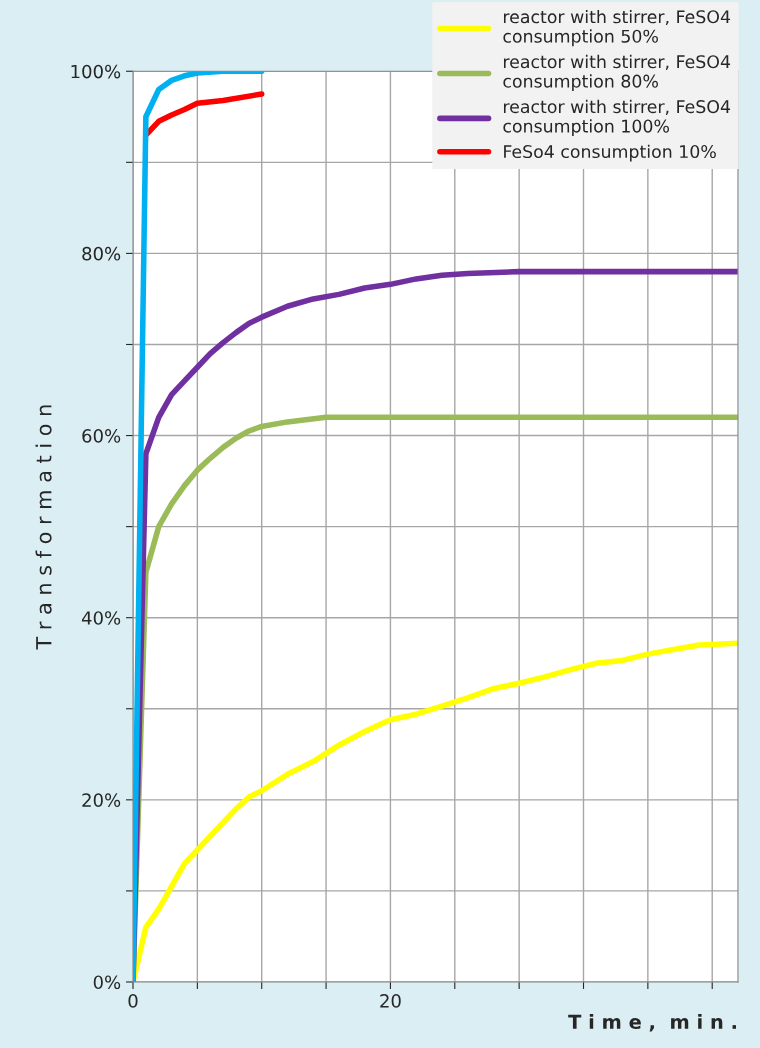  I want to click on x-tick-label: 0, so click(133, 1001).